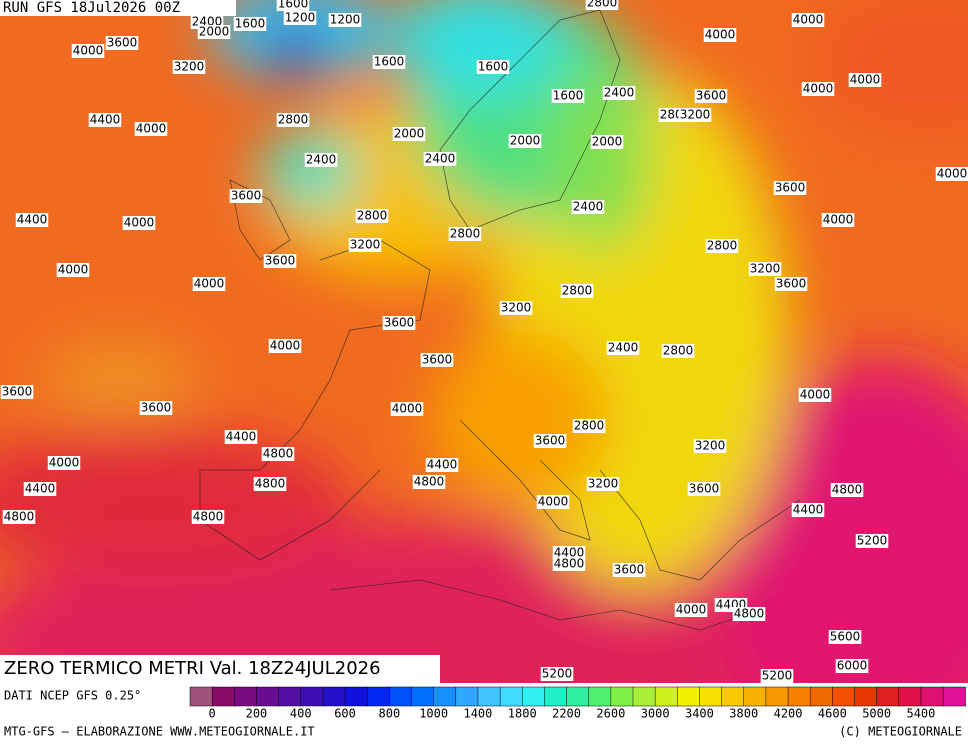 The width and height of the screenshot is (968, 745). I want to click on contour-label: 1600, so click(250, 24).